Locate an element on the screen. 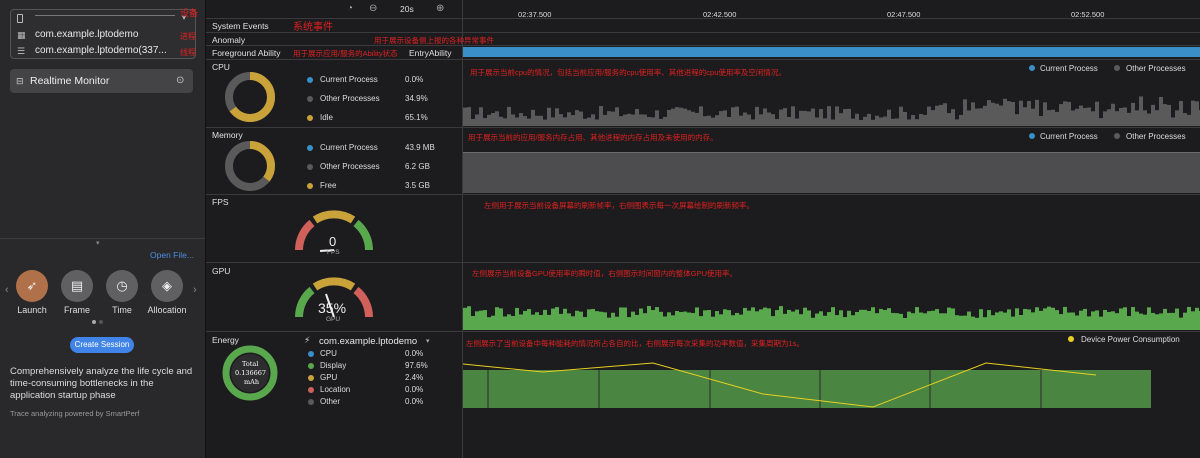  time-tick: 02:52.500 is located at coordinates (1088, 14).